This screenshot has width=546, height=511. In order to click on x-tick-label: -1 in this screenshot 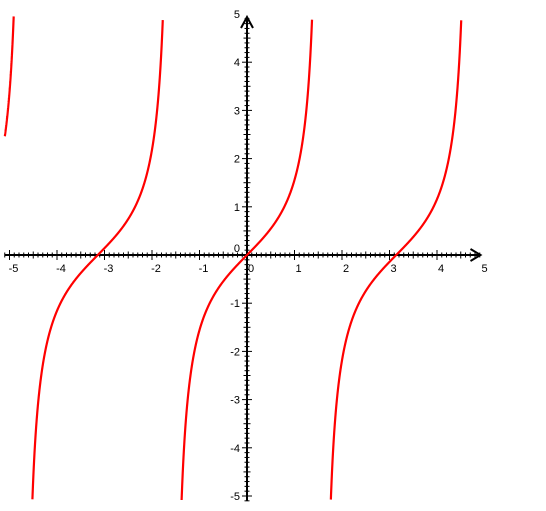, I will do `click(204, 269)`.